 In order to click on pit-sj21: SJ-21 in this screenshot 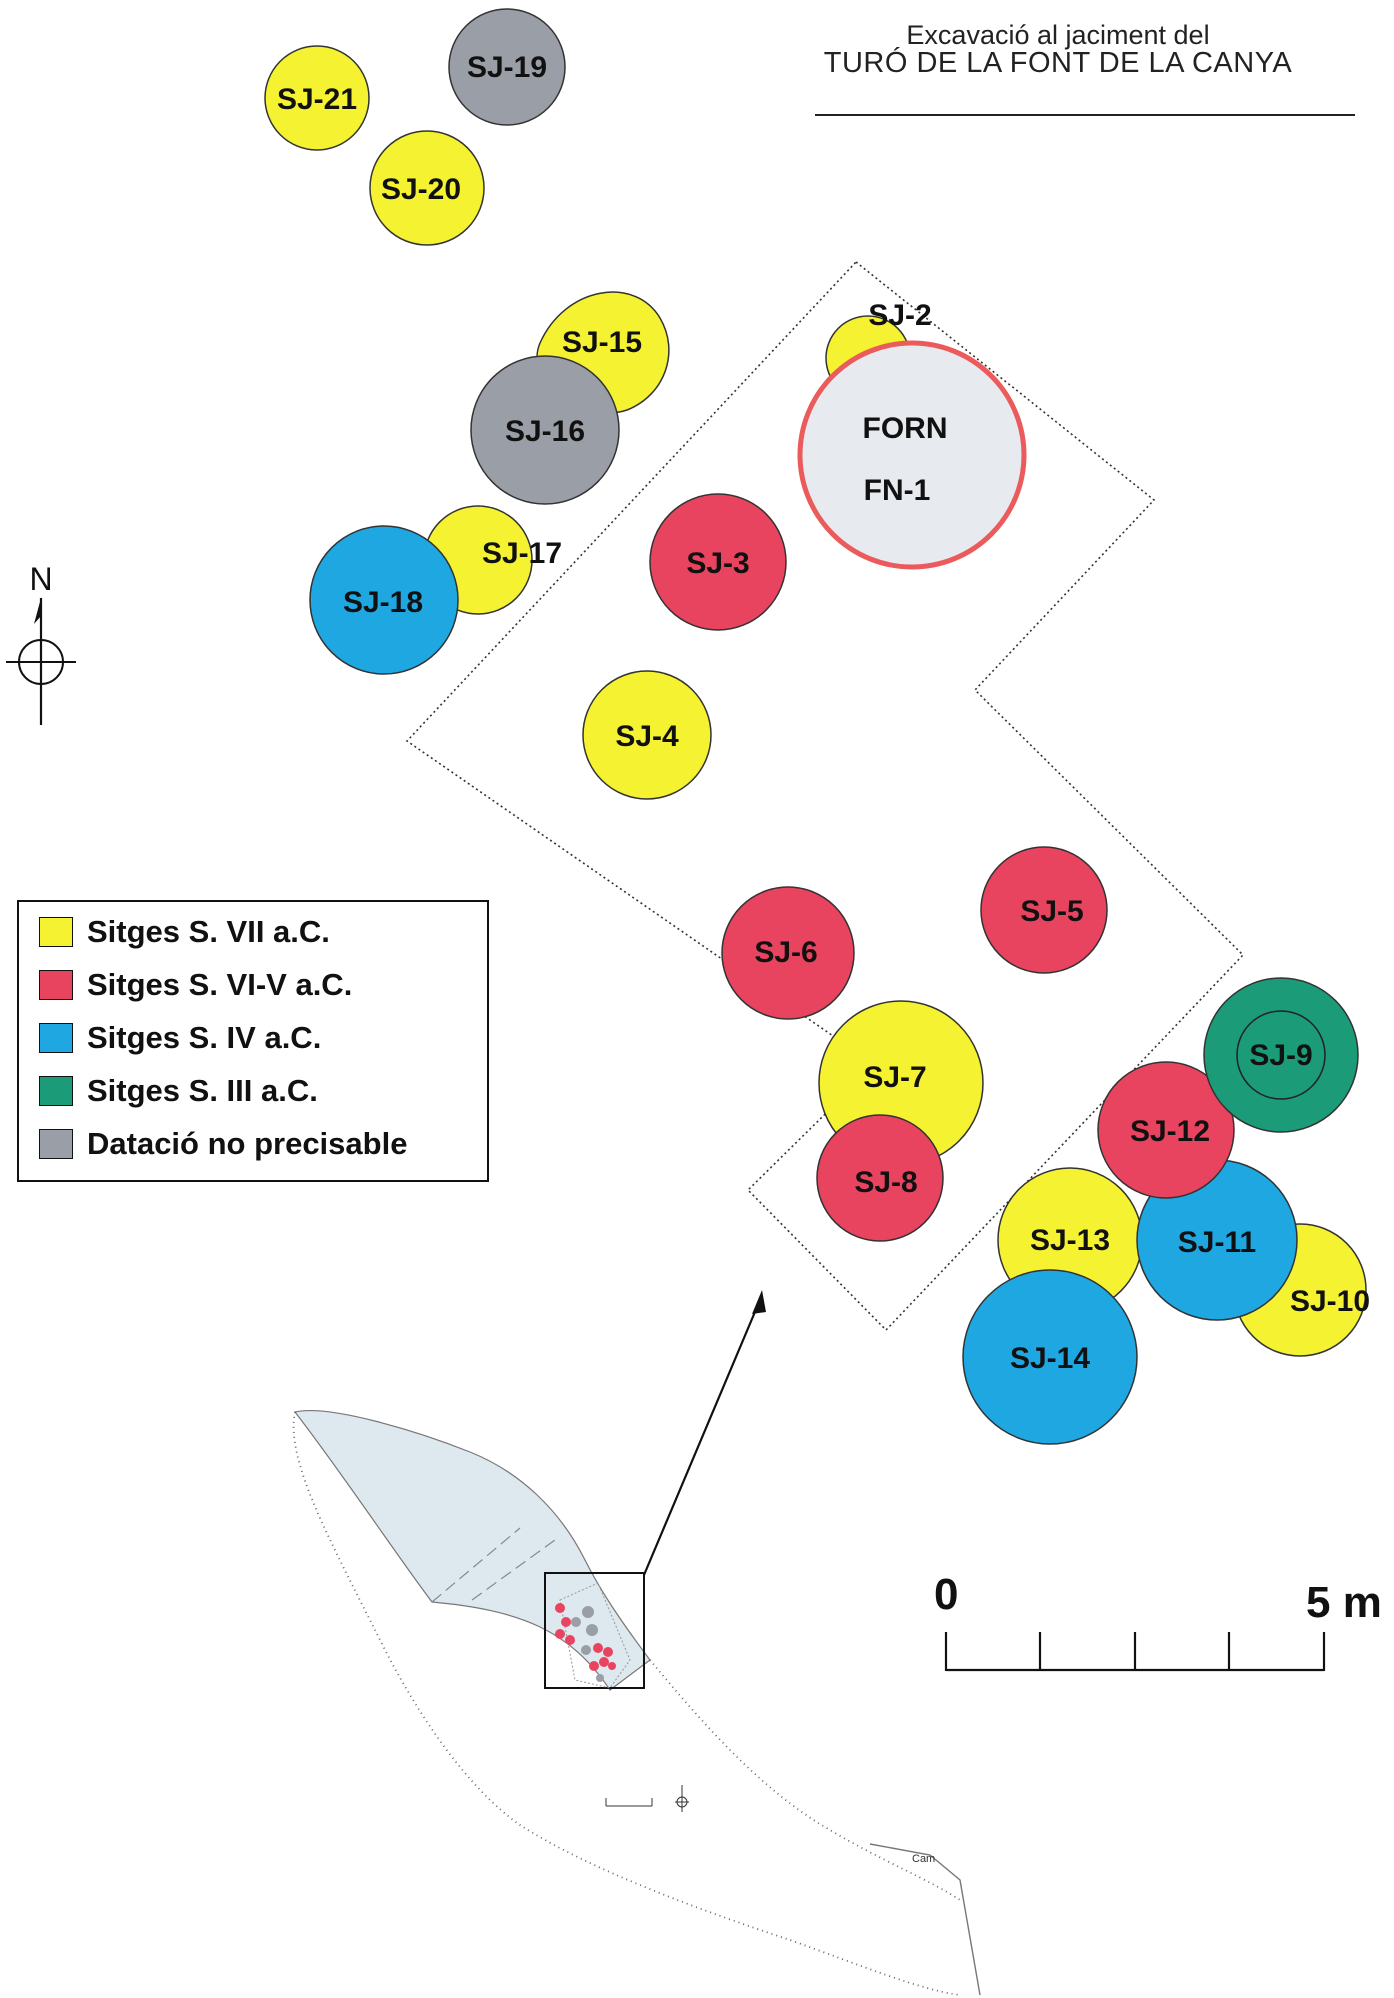, I will do `click(317, 98)`.